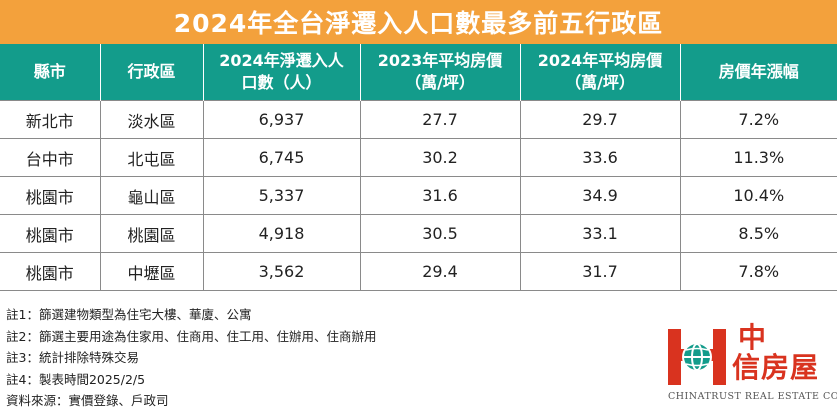 This screenshot has height=418, width=837. What do you see at coordinates (282, 119) in the screenshot?
I see `table-cell: 6,937` at bounding box center [282, 119].